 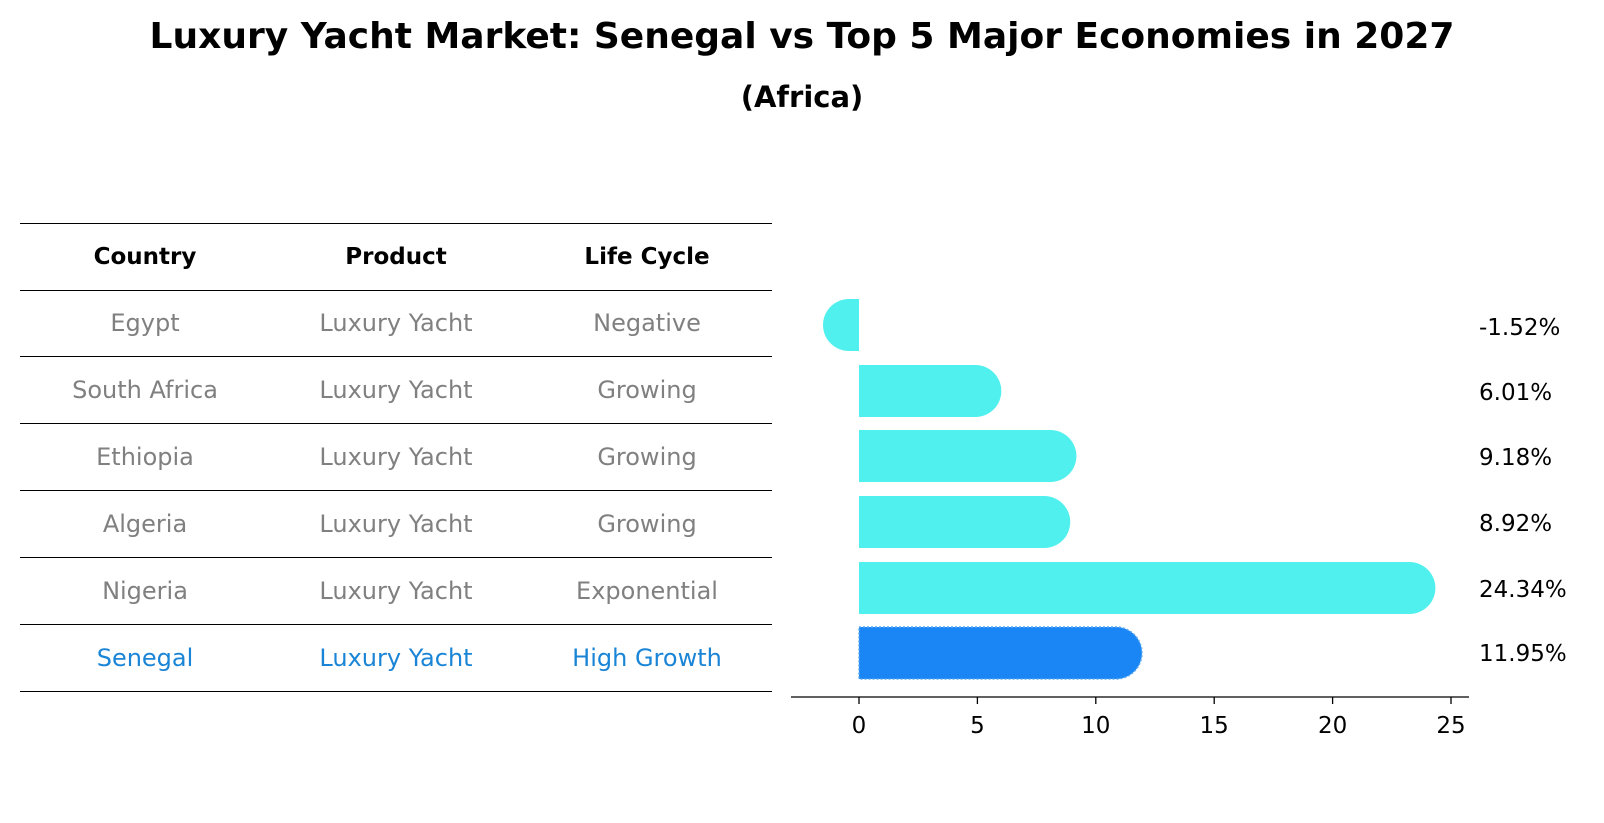 What do you see at coordinates (968, 456) in the screenshot?
I see `bar-ethiopia` at bounding box center [968, 456].